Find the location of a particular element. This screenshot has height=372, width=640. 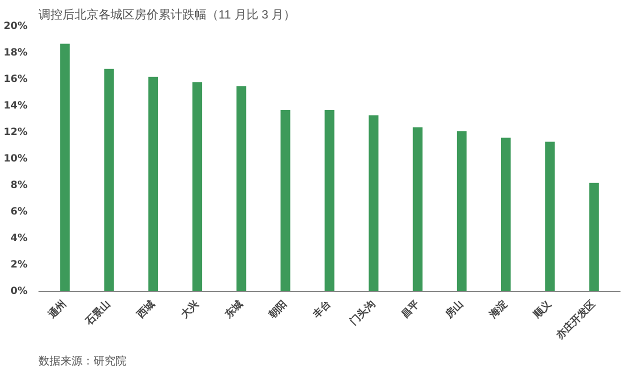

y-tick-label: 20% is located at coordinates (16, 26).